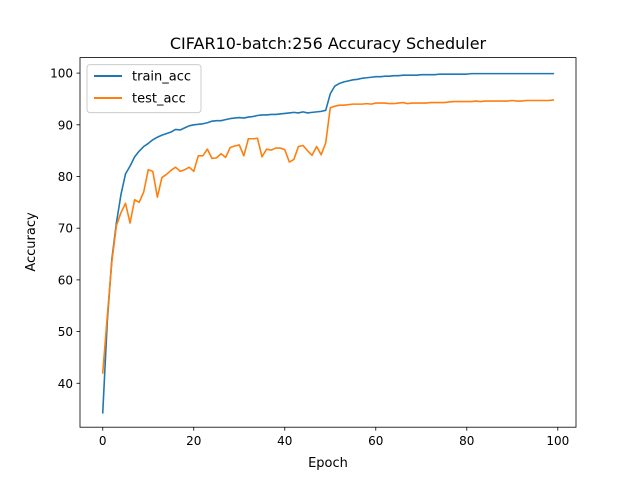  I want to click on y-axis: 40 50 60 70 80 90 100, so click(65, 229).